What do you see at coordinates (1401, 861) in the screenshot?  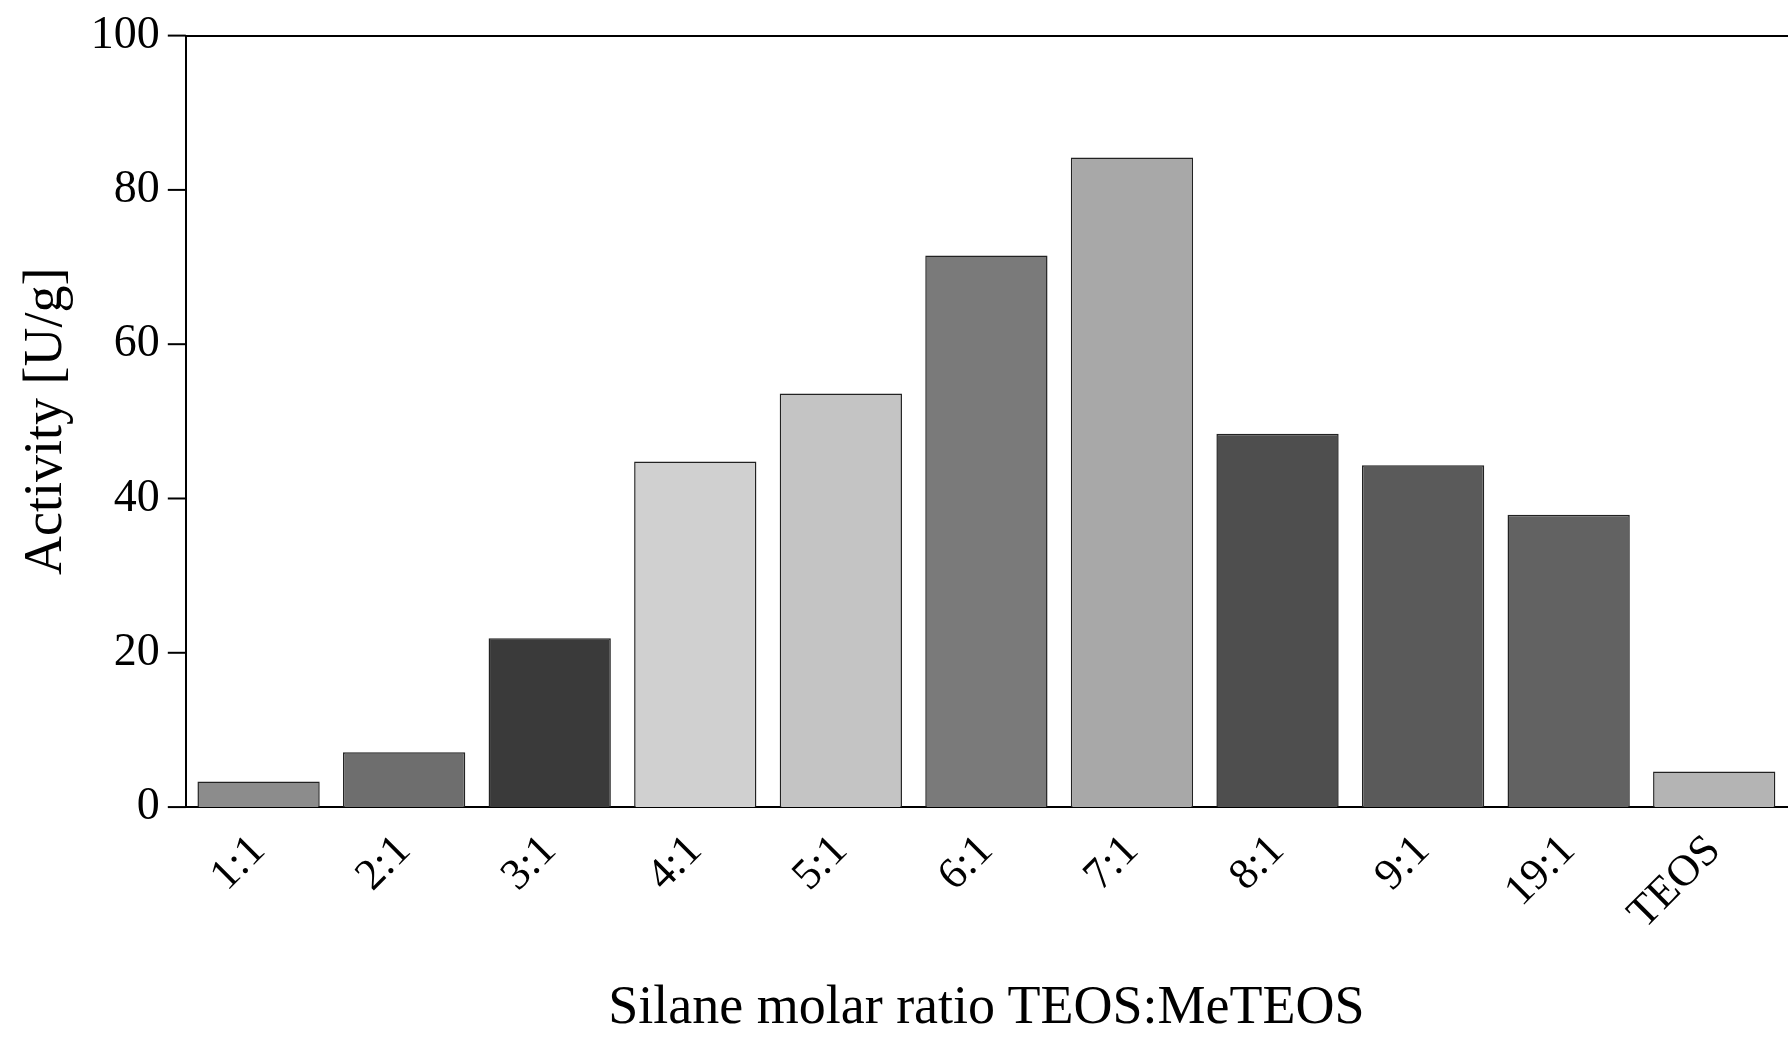 I see `x-tick-label: 9:1` at bounding box center [1401, 861].